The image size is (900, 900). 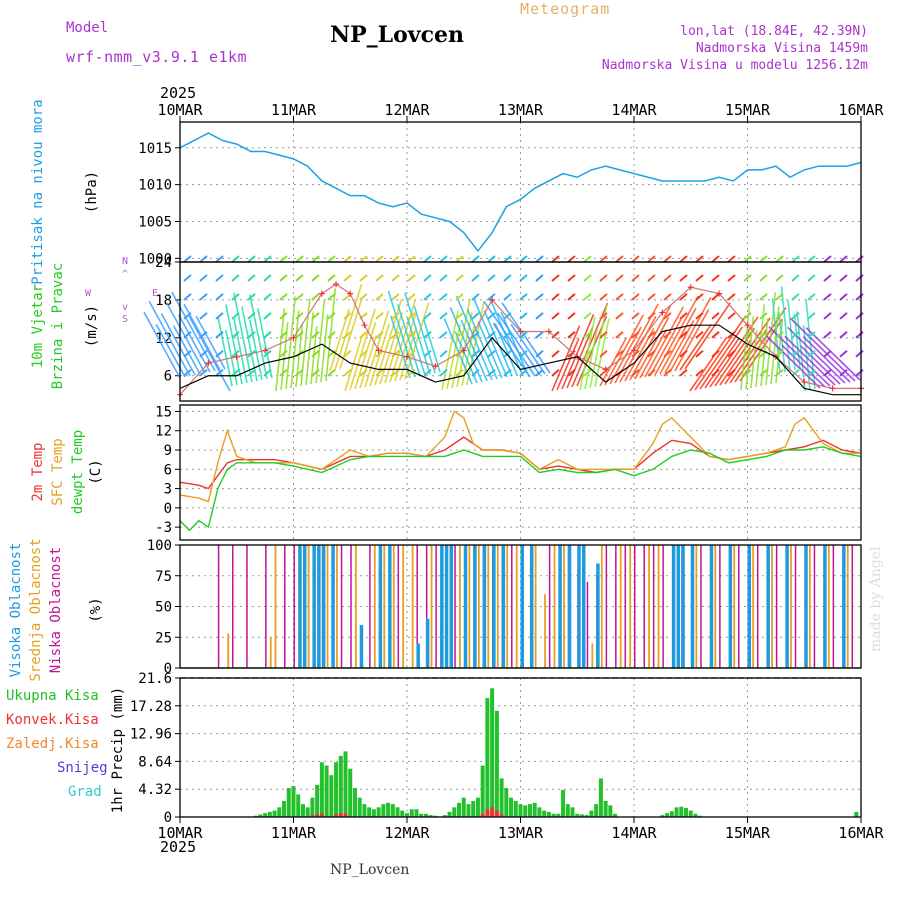 I want to click on dewpt-side-label: dewpt Temp, so click(x=78, y=472).